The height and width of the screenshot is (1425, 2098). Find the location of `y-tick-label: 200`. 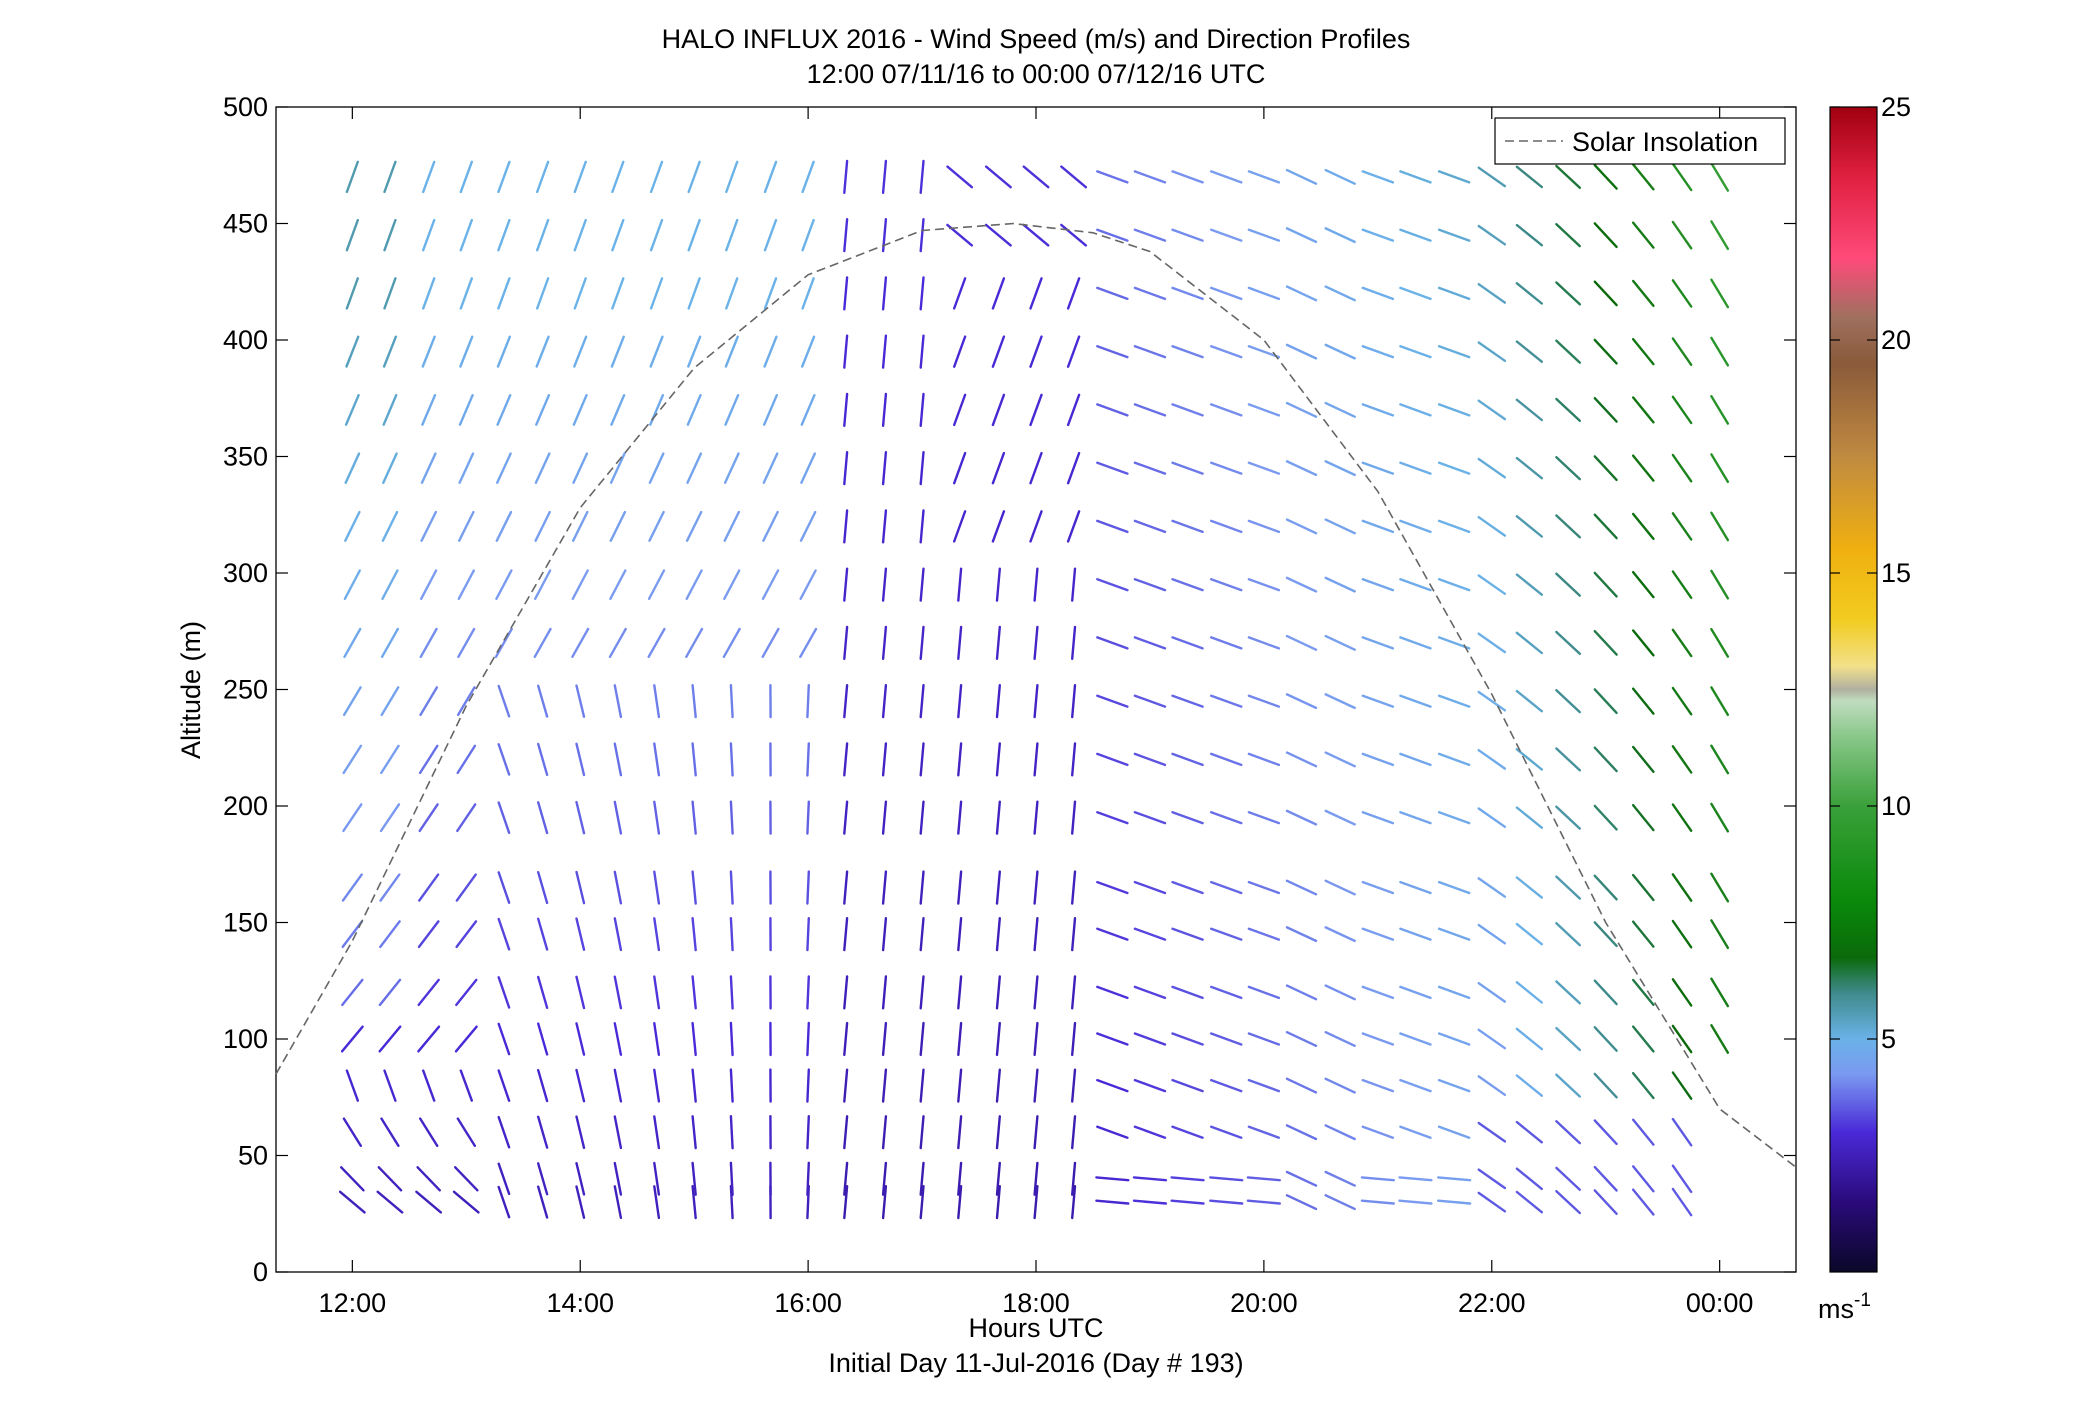

y-tick-label: 200 is located at coordinates (245, 806).